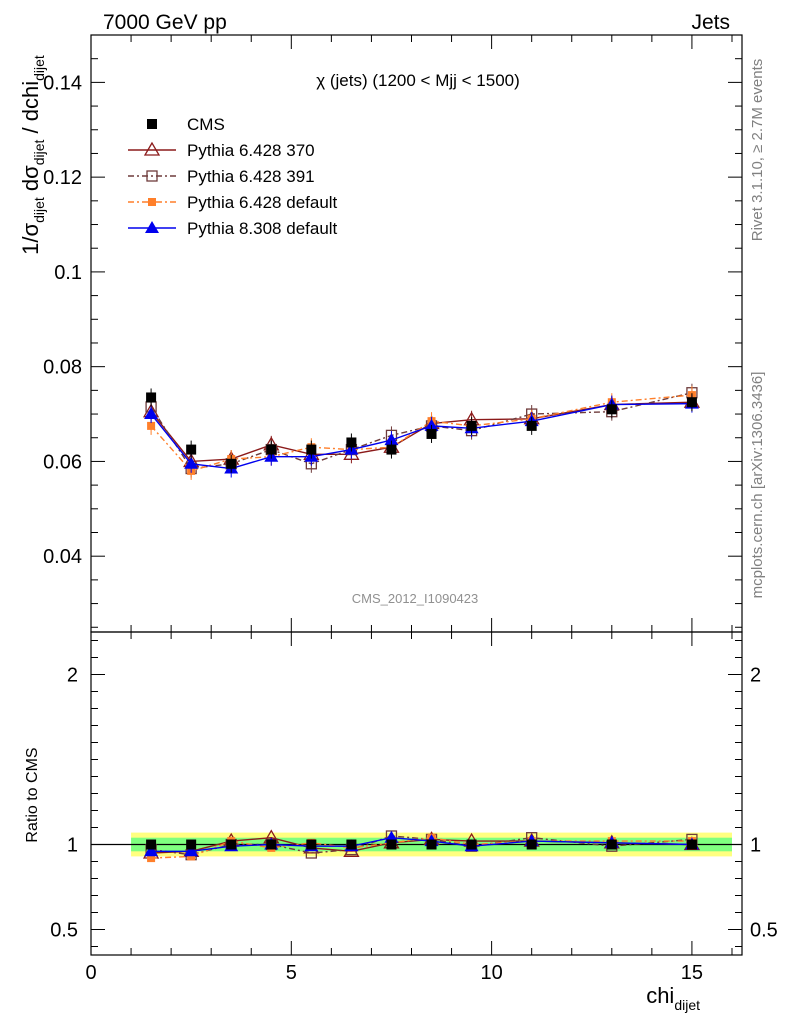 This screenshot has height=1024, width=786. I want to click on svg-text: 1/σdijet dσdijet / dchidijet, so click(32, 155).